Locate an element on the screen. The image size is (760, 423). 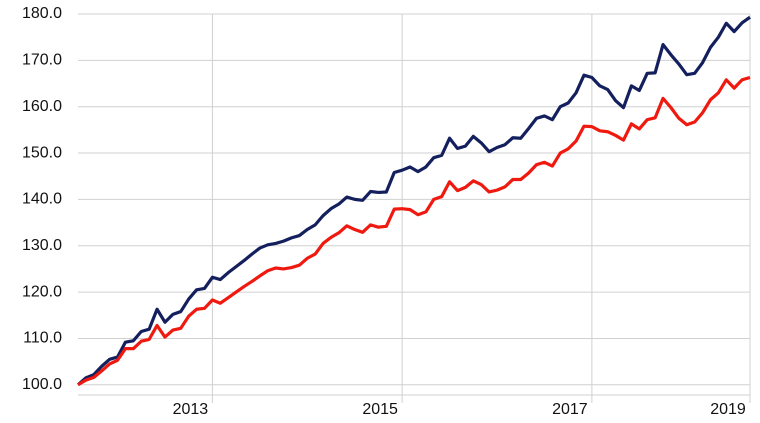
x-tick-label: 2013 is located at coordinates (191, 409).